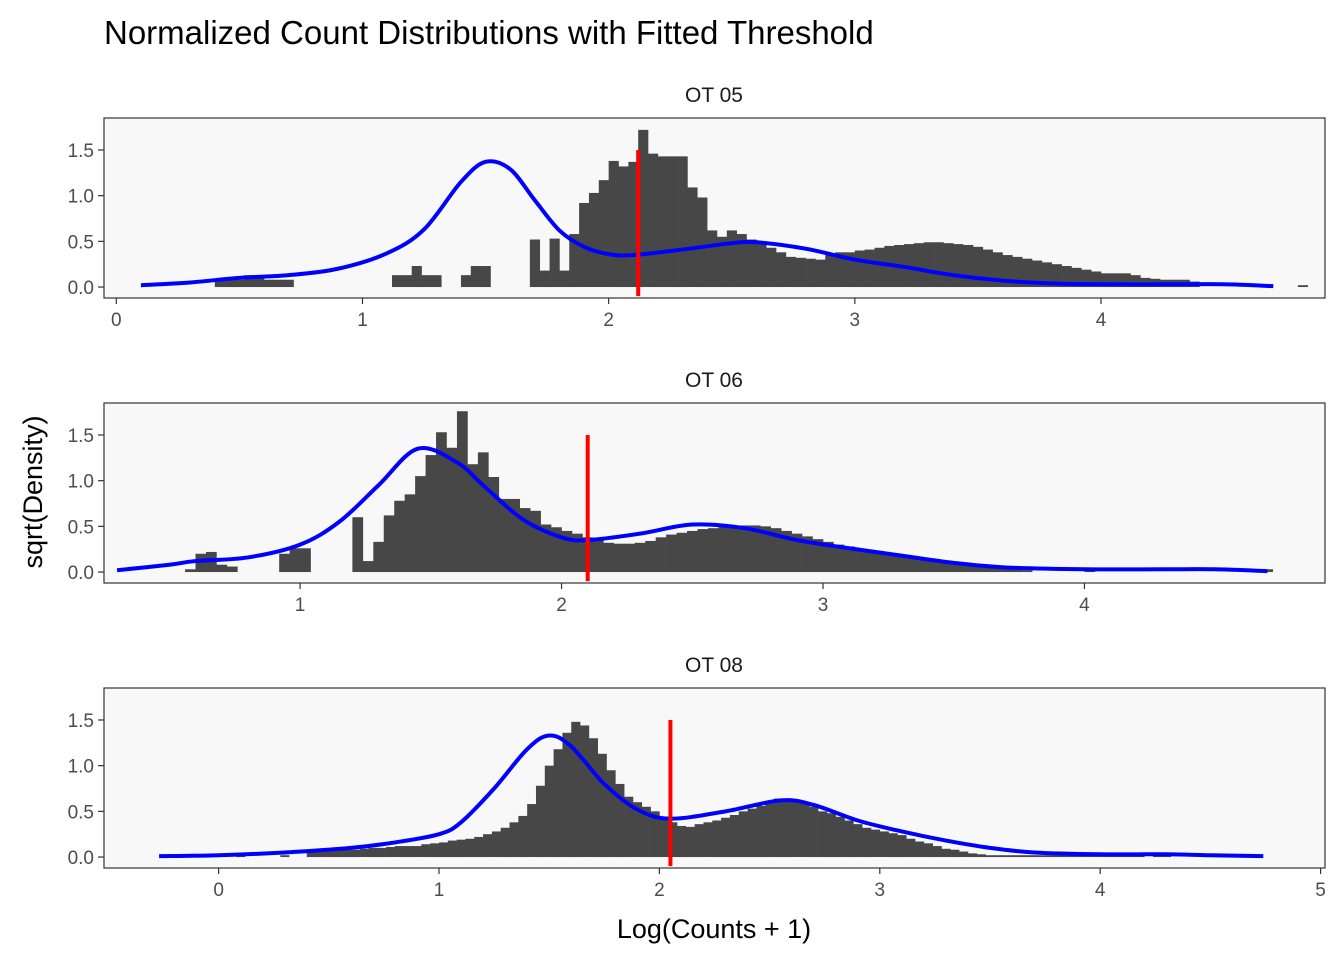  Describe the element at coordinates (81, 436) in the screenshot. I see `y-tick-label: 1.5` at that location.